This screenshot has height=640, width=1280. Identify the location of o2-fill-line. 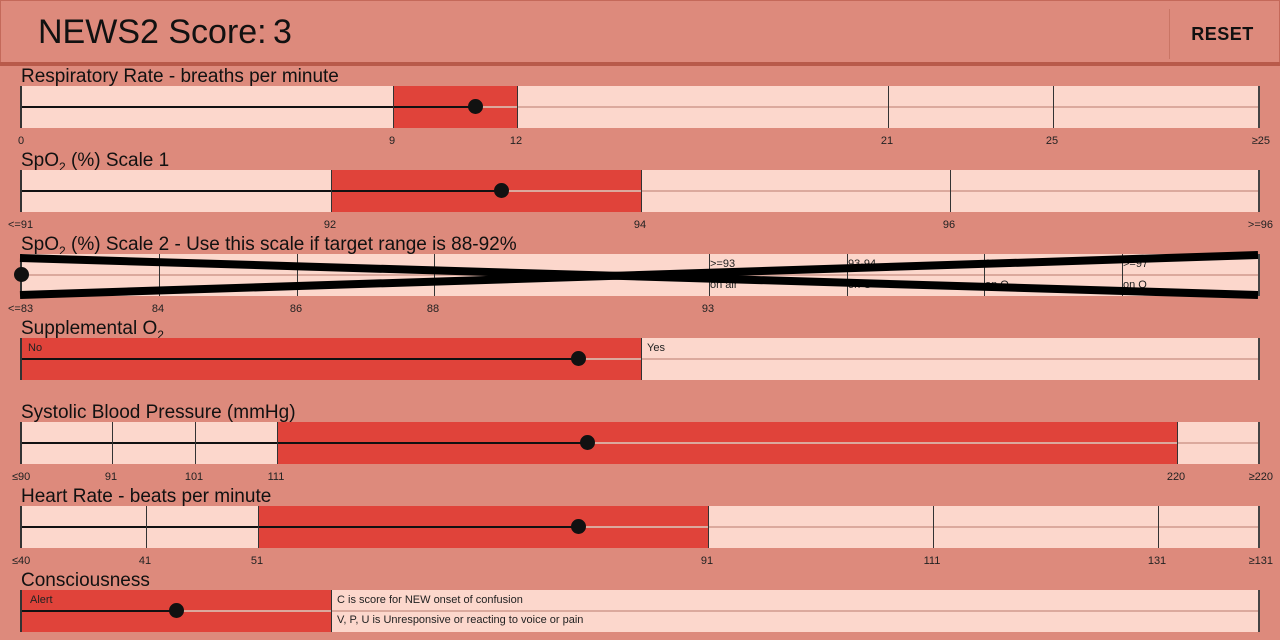
(300, 359).